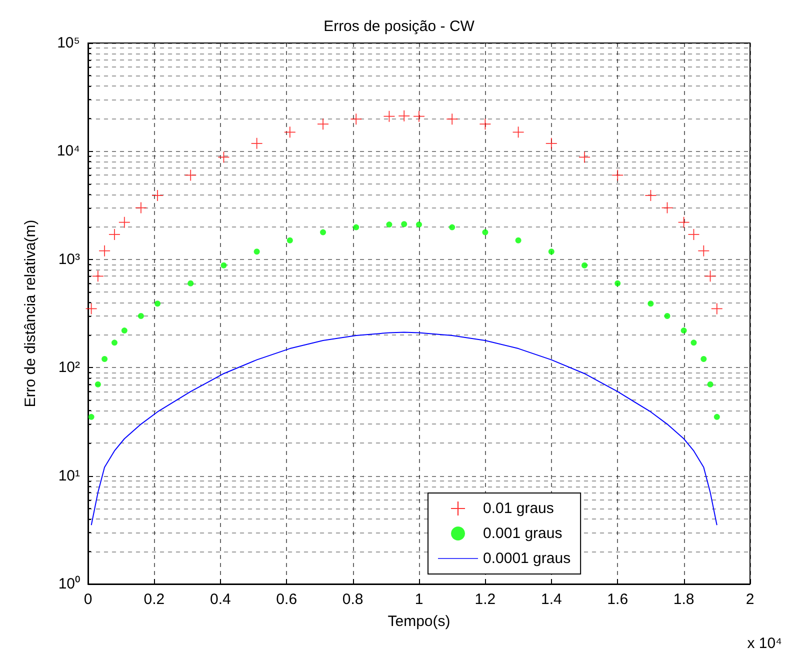 This screenshot has width=798, height=667. What do you see at coordinates (419, 599) in the screenshot?
I see `x-tick-label: 1` at bounding box center [419, 599].